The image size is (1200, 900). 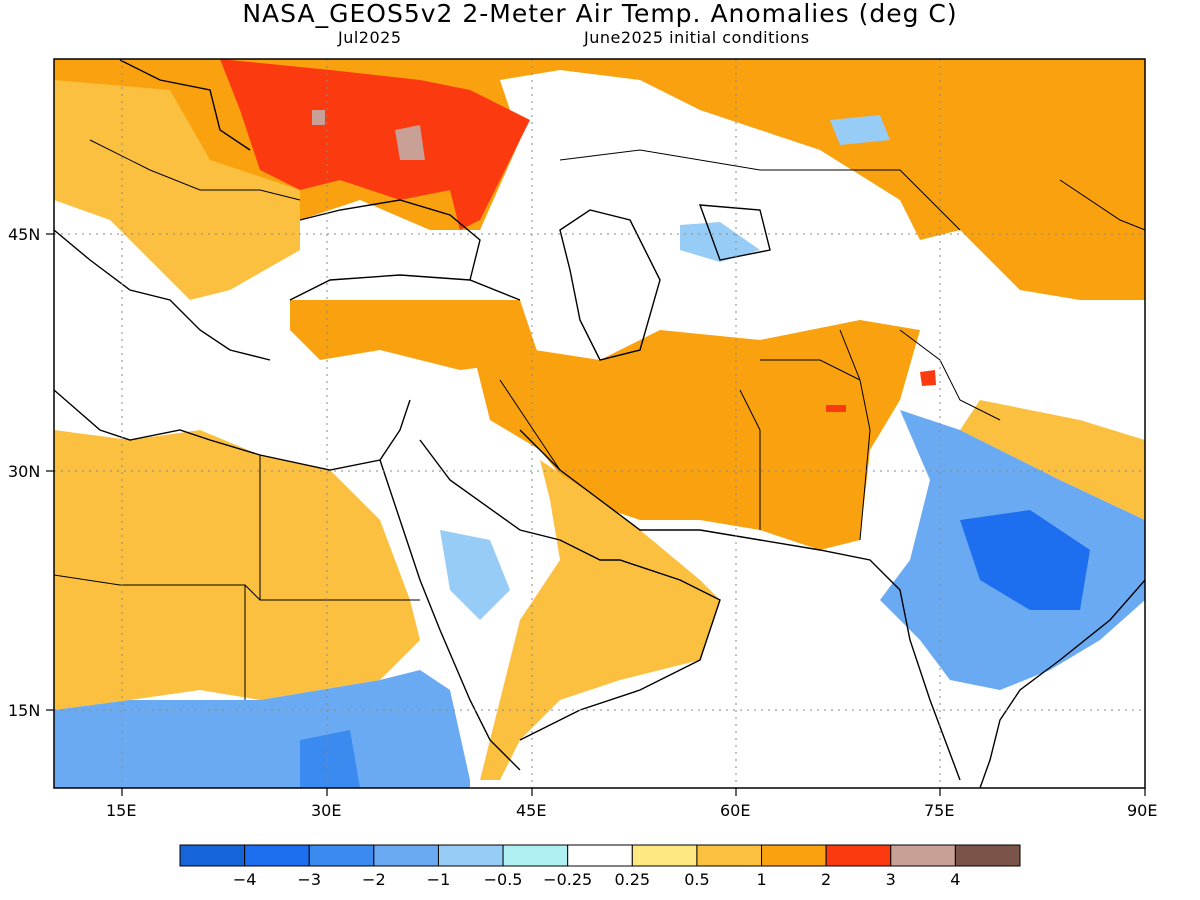 What do you see at coordinates (326, 810) in the screenshot?
I see `lon-label-30e: 30E` at bounding box center [326, 810].